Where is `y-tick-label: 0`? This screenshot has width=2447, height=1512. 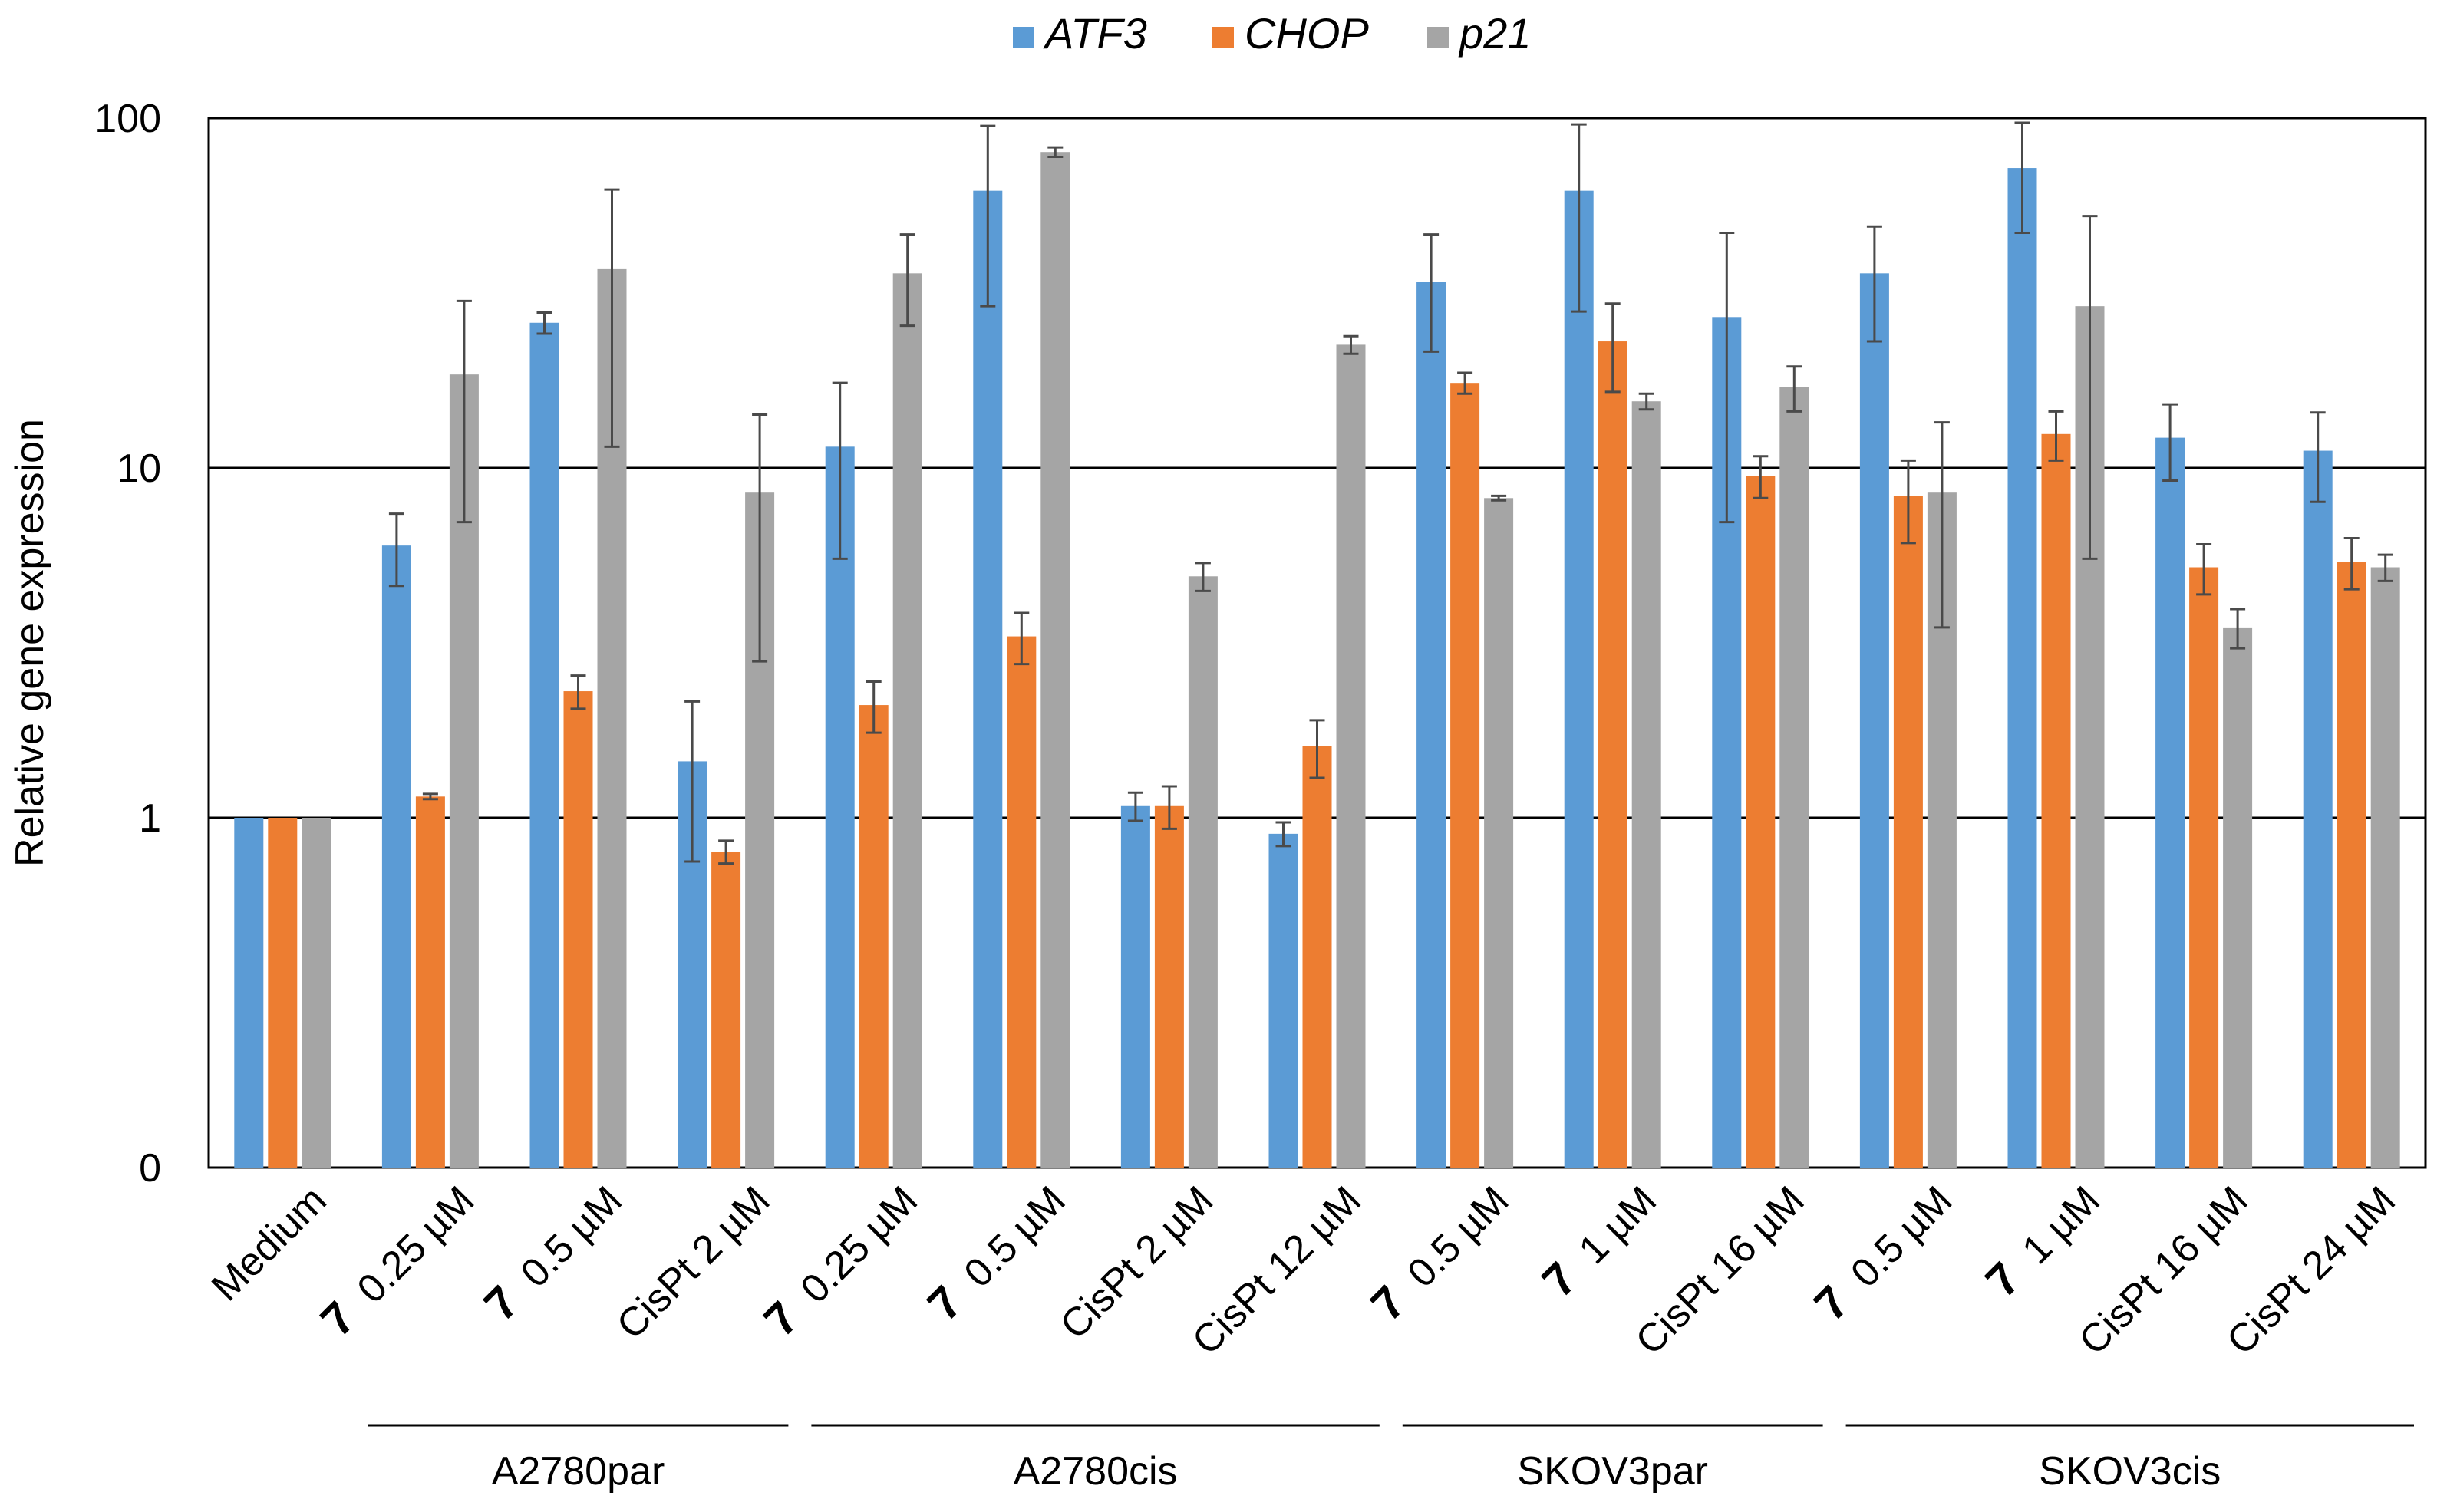
y-tick-label: 0 is located at coordinates (150, 1168).